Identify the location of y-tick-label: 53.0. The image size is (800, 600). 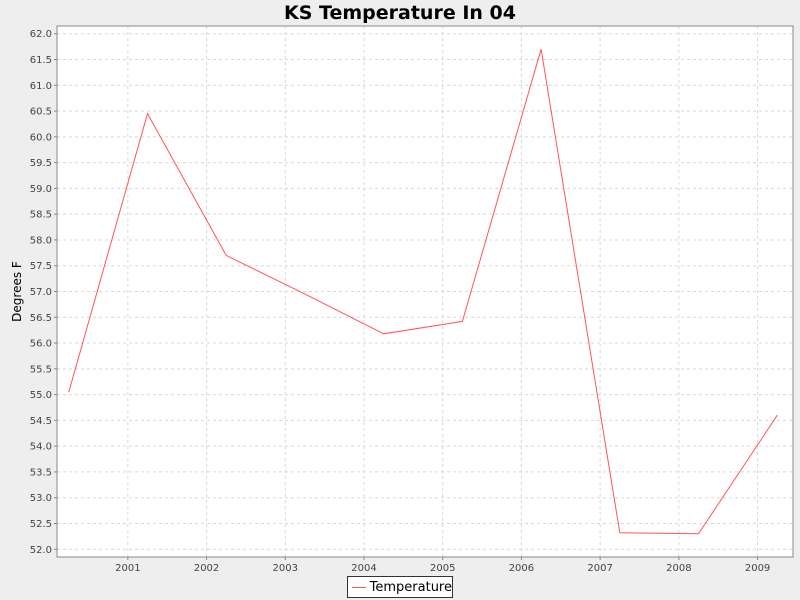
(41, 498).